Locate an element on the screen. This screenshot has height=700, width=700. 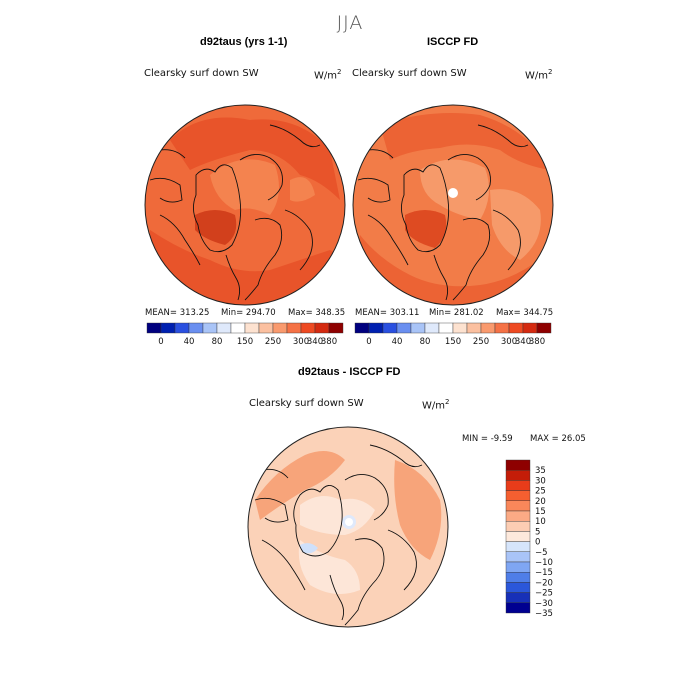
diff-colorbar-tick-label: 20 is located at coordinates (540, 502).